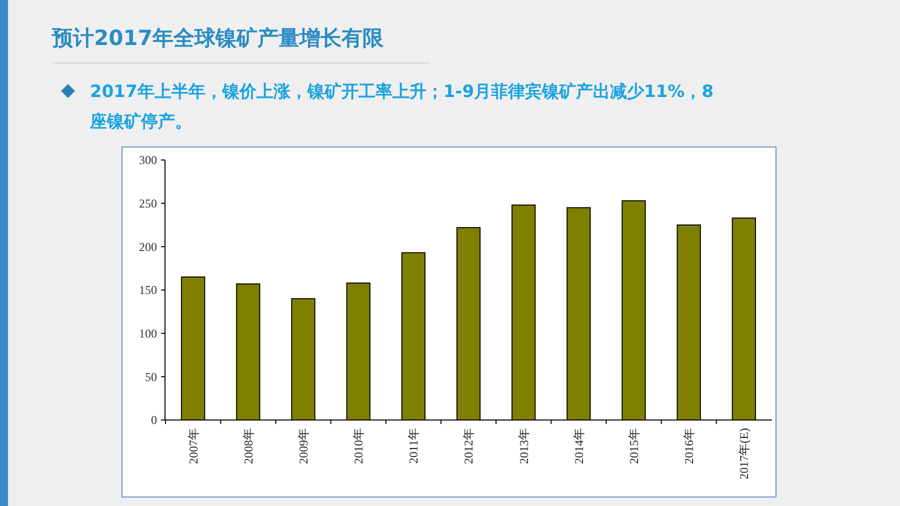 This screenshot has width=900, height=506. Describe the element at coordinates (154, 420) in the screenshot. I see `y-tick-label: 0` at that location.